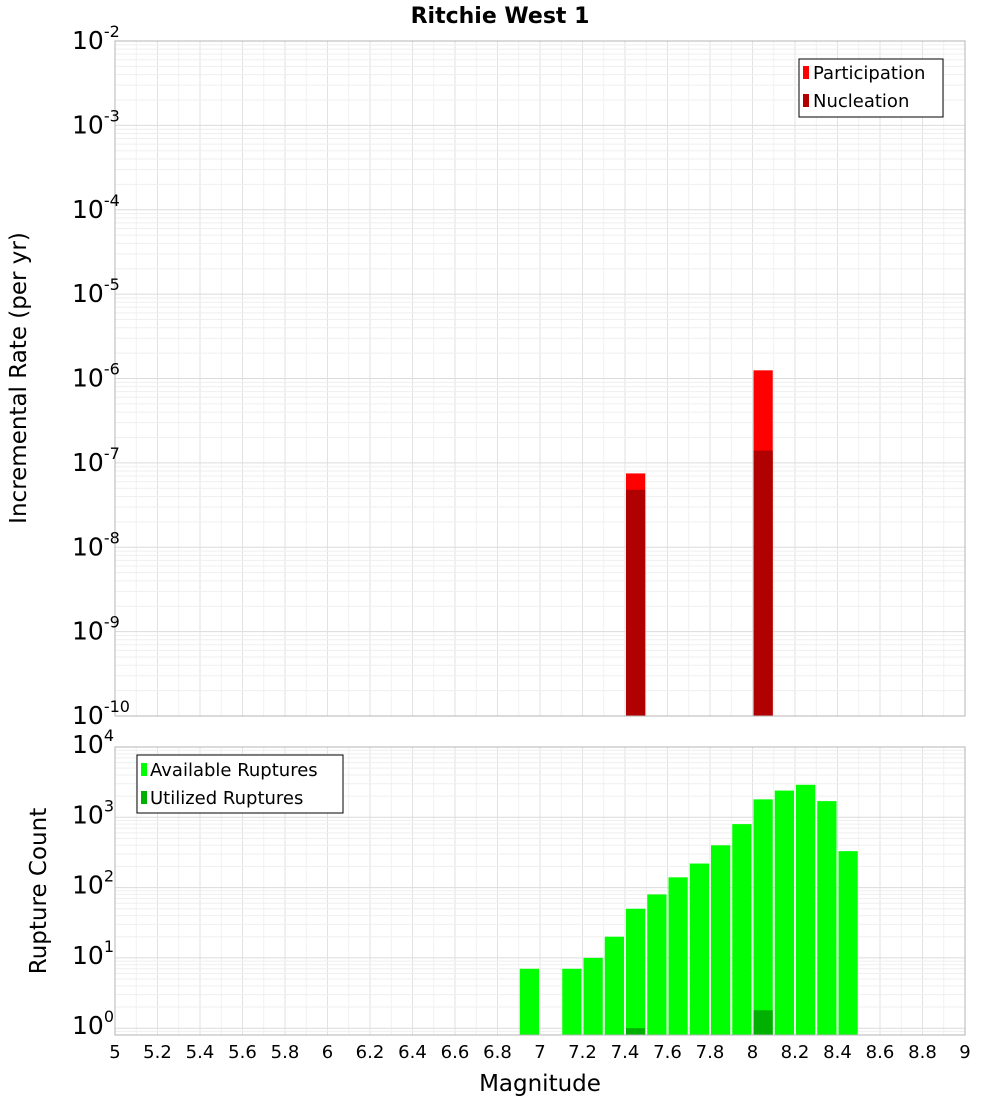  I want to click on x-tick-label: 7.4, so click(625, 1052).